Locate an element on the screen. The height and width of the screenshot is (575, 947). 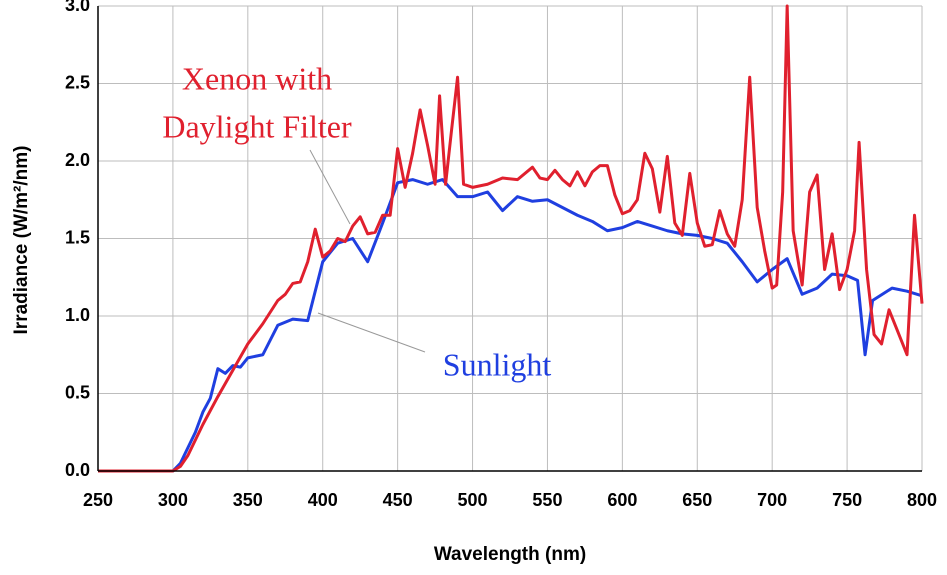
annotation: Sunlight is located at coordinates (497, 364).